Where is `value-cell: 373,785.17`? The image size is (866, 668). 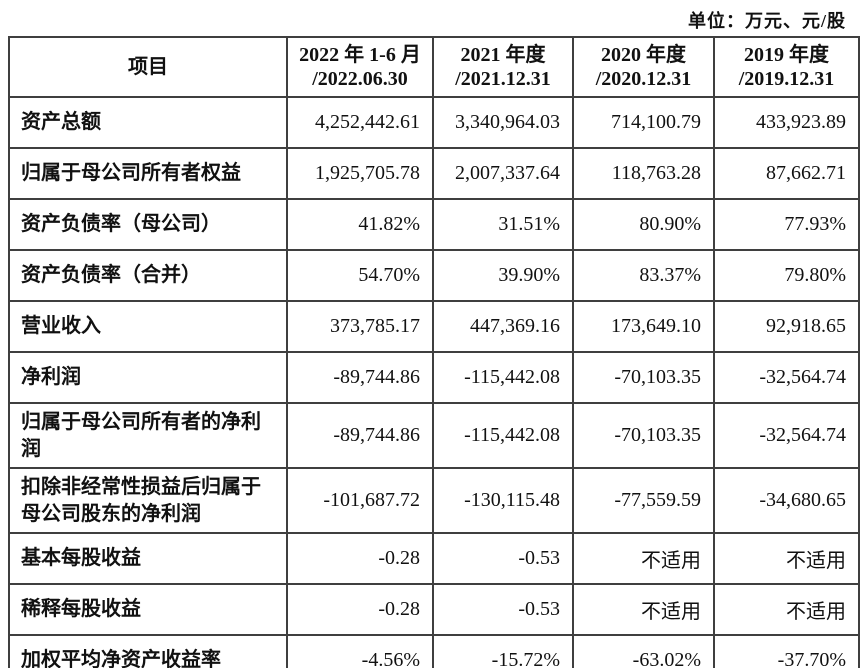
value-cell: 373,785.17 is located at coordinates (360, 326).